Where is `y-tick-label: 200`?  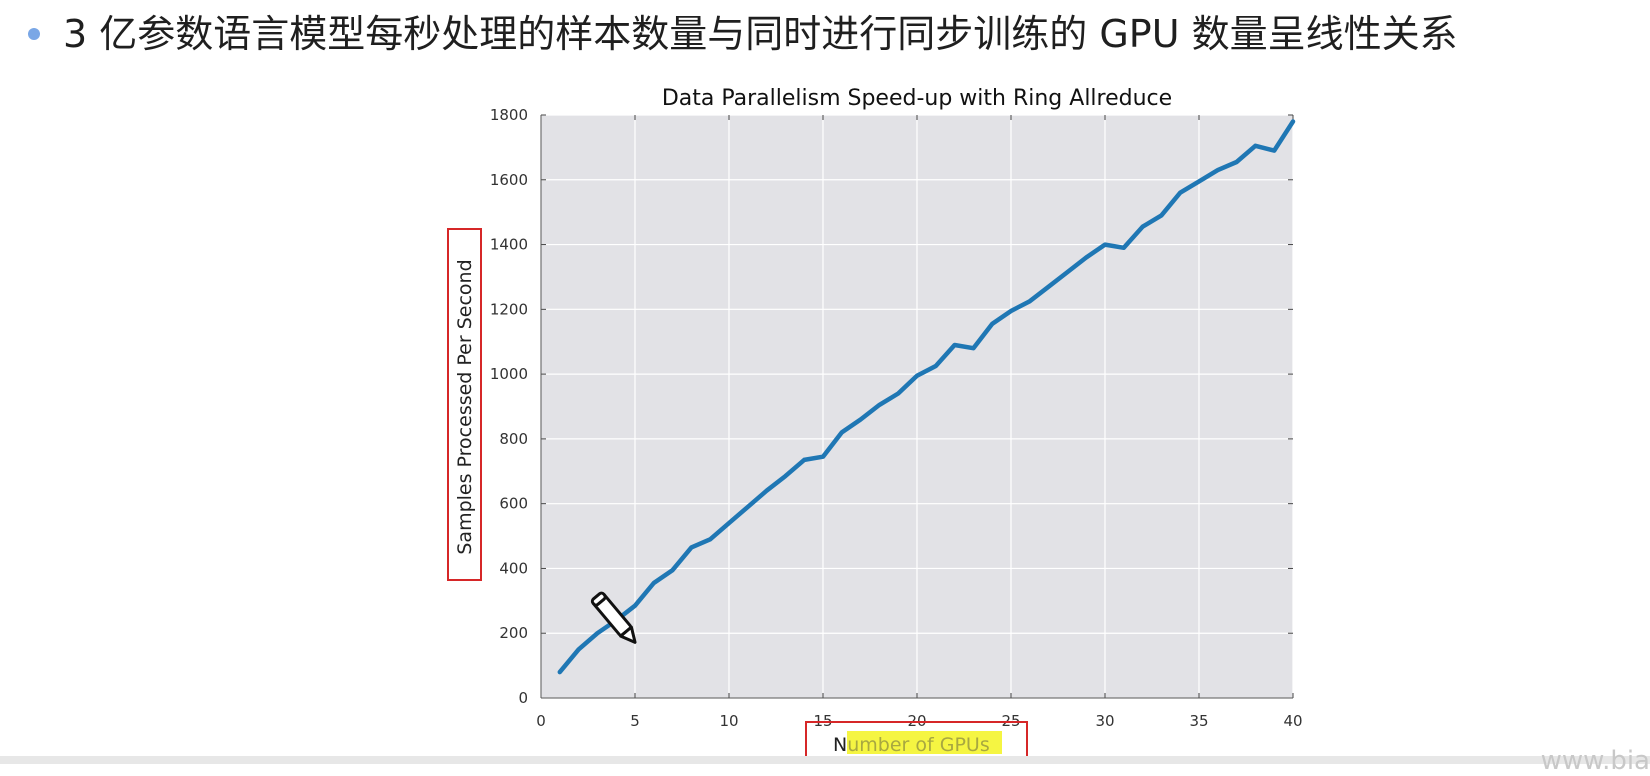 y-tick-label: 200 is located at coordinates (513, 633).